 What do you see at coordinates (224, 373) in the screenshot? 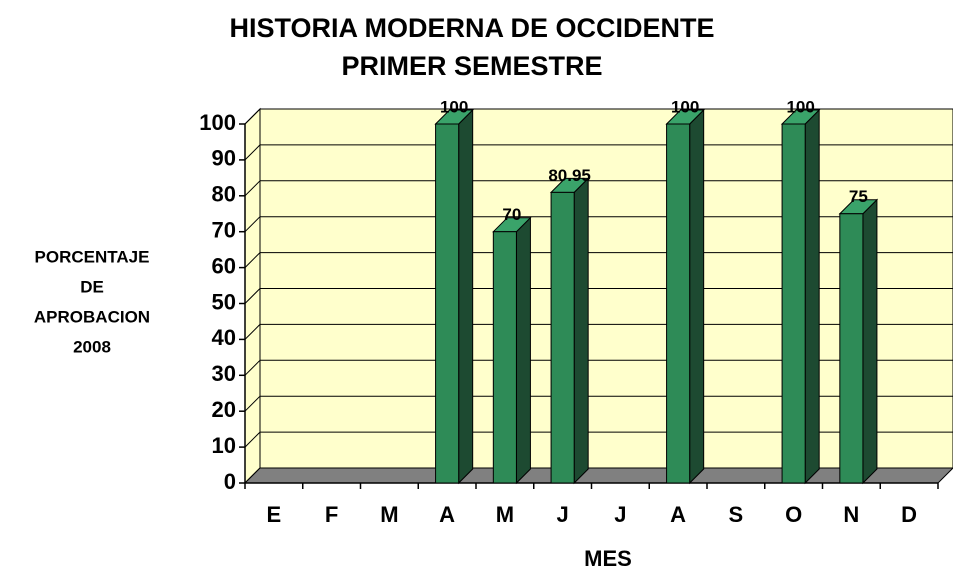
I see `y-tick-label: 30` at bounding box center [224, 373].